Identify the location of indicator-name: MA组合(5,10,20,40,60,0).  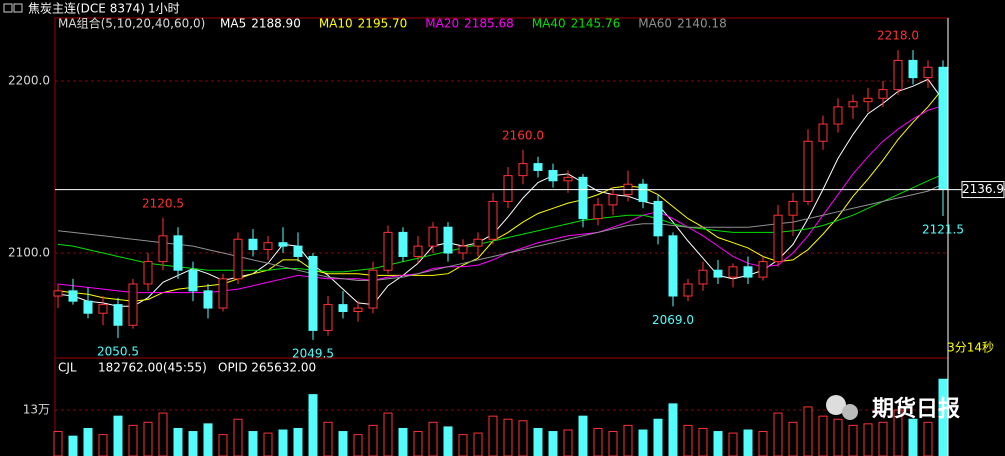
(131, 23).